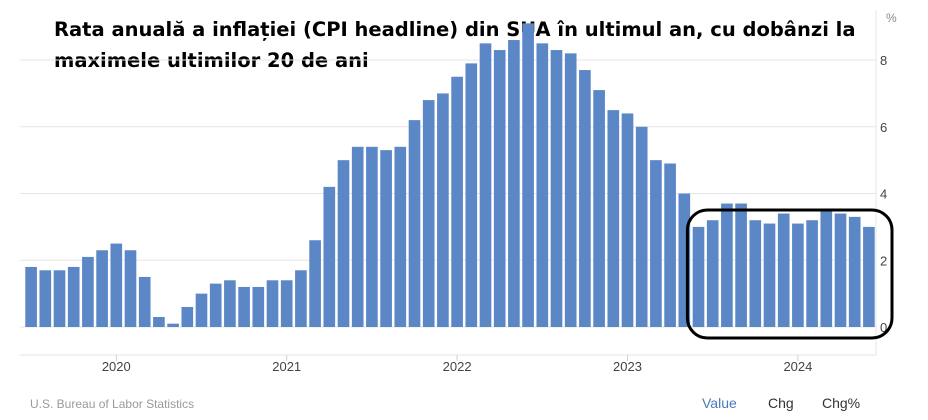 Image resolution: width=928 pixels, height=420 pixels. What do you see at coordinates (464, 405) in the screenshot?
I see `view-tabs: Value Chg Chg%` at bounding box center [464, 405].